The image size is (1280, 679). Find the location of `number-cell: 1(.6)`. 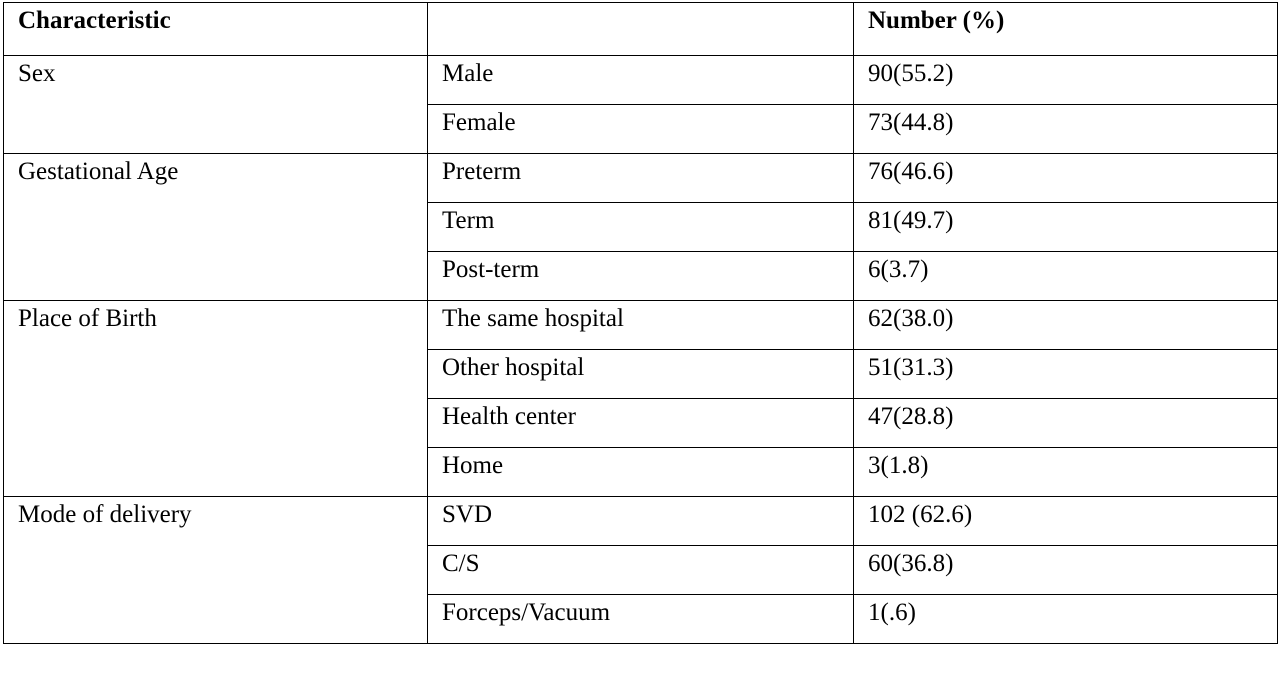

number-cell: 1(.6) is located at coordinates (1065, 619).